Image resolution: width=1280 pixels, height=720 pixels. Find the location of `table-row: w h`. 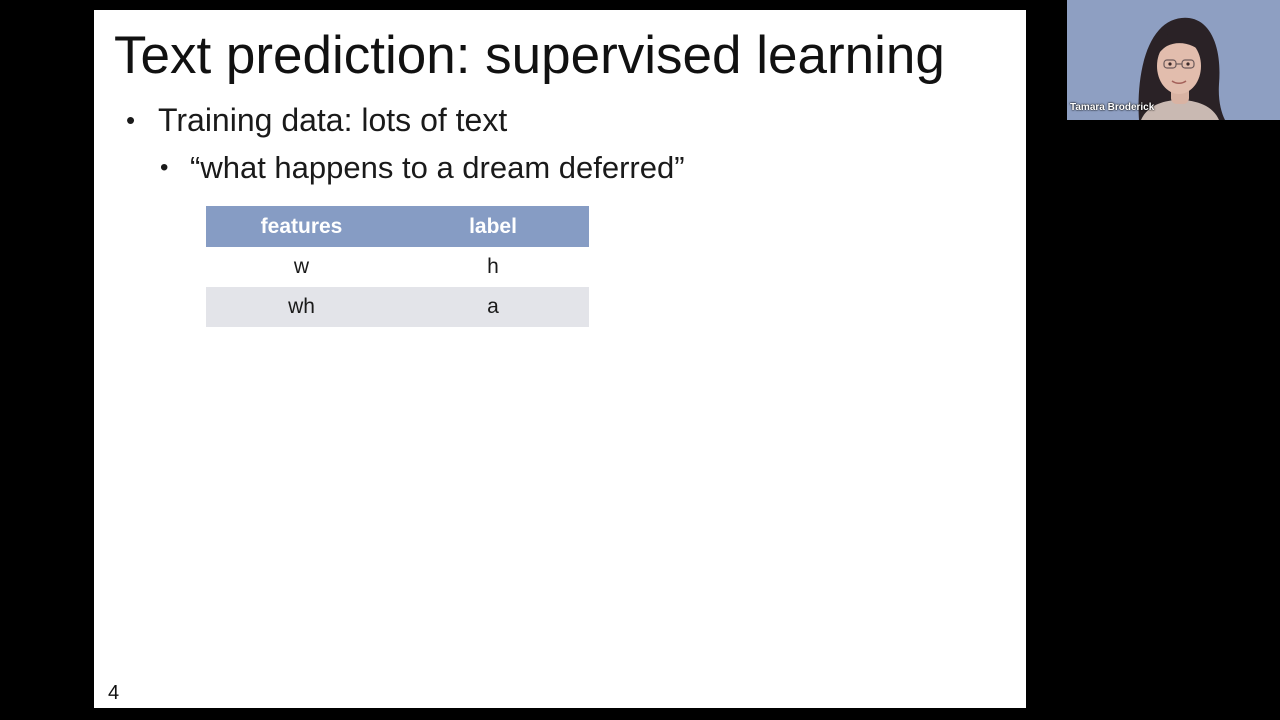

table-row: w h is located at coordinates (397, 267).